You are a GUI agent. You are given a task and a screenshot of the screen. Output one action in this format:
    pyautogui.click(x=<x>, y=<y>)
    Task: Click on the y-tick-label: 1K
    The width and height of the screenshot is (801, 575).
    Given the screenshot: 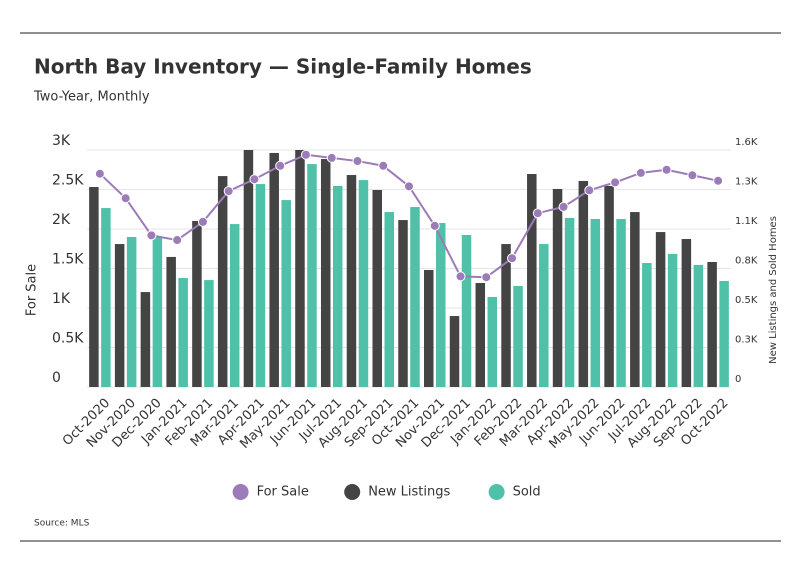 What is the action you would take?
    pyautogui.click(x=61, y=299)
    